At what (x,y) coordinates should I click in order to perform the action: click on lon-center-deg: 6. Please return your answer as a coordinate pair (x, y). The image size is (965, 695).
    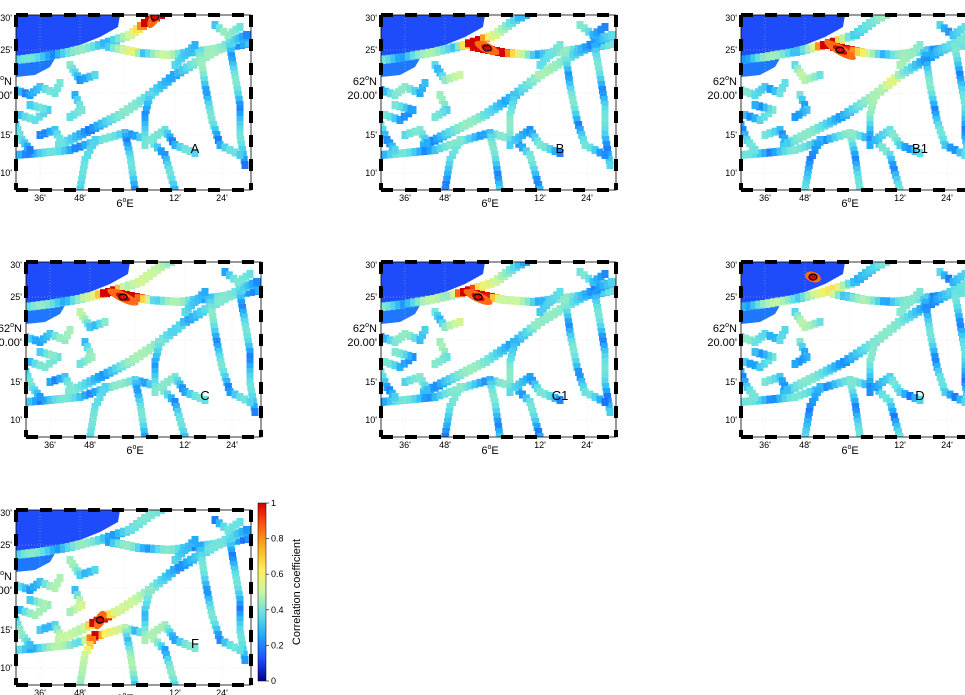
    Looking at the image, I should click on (129, 451).